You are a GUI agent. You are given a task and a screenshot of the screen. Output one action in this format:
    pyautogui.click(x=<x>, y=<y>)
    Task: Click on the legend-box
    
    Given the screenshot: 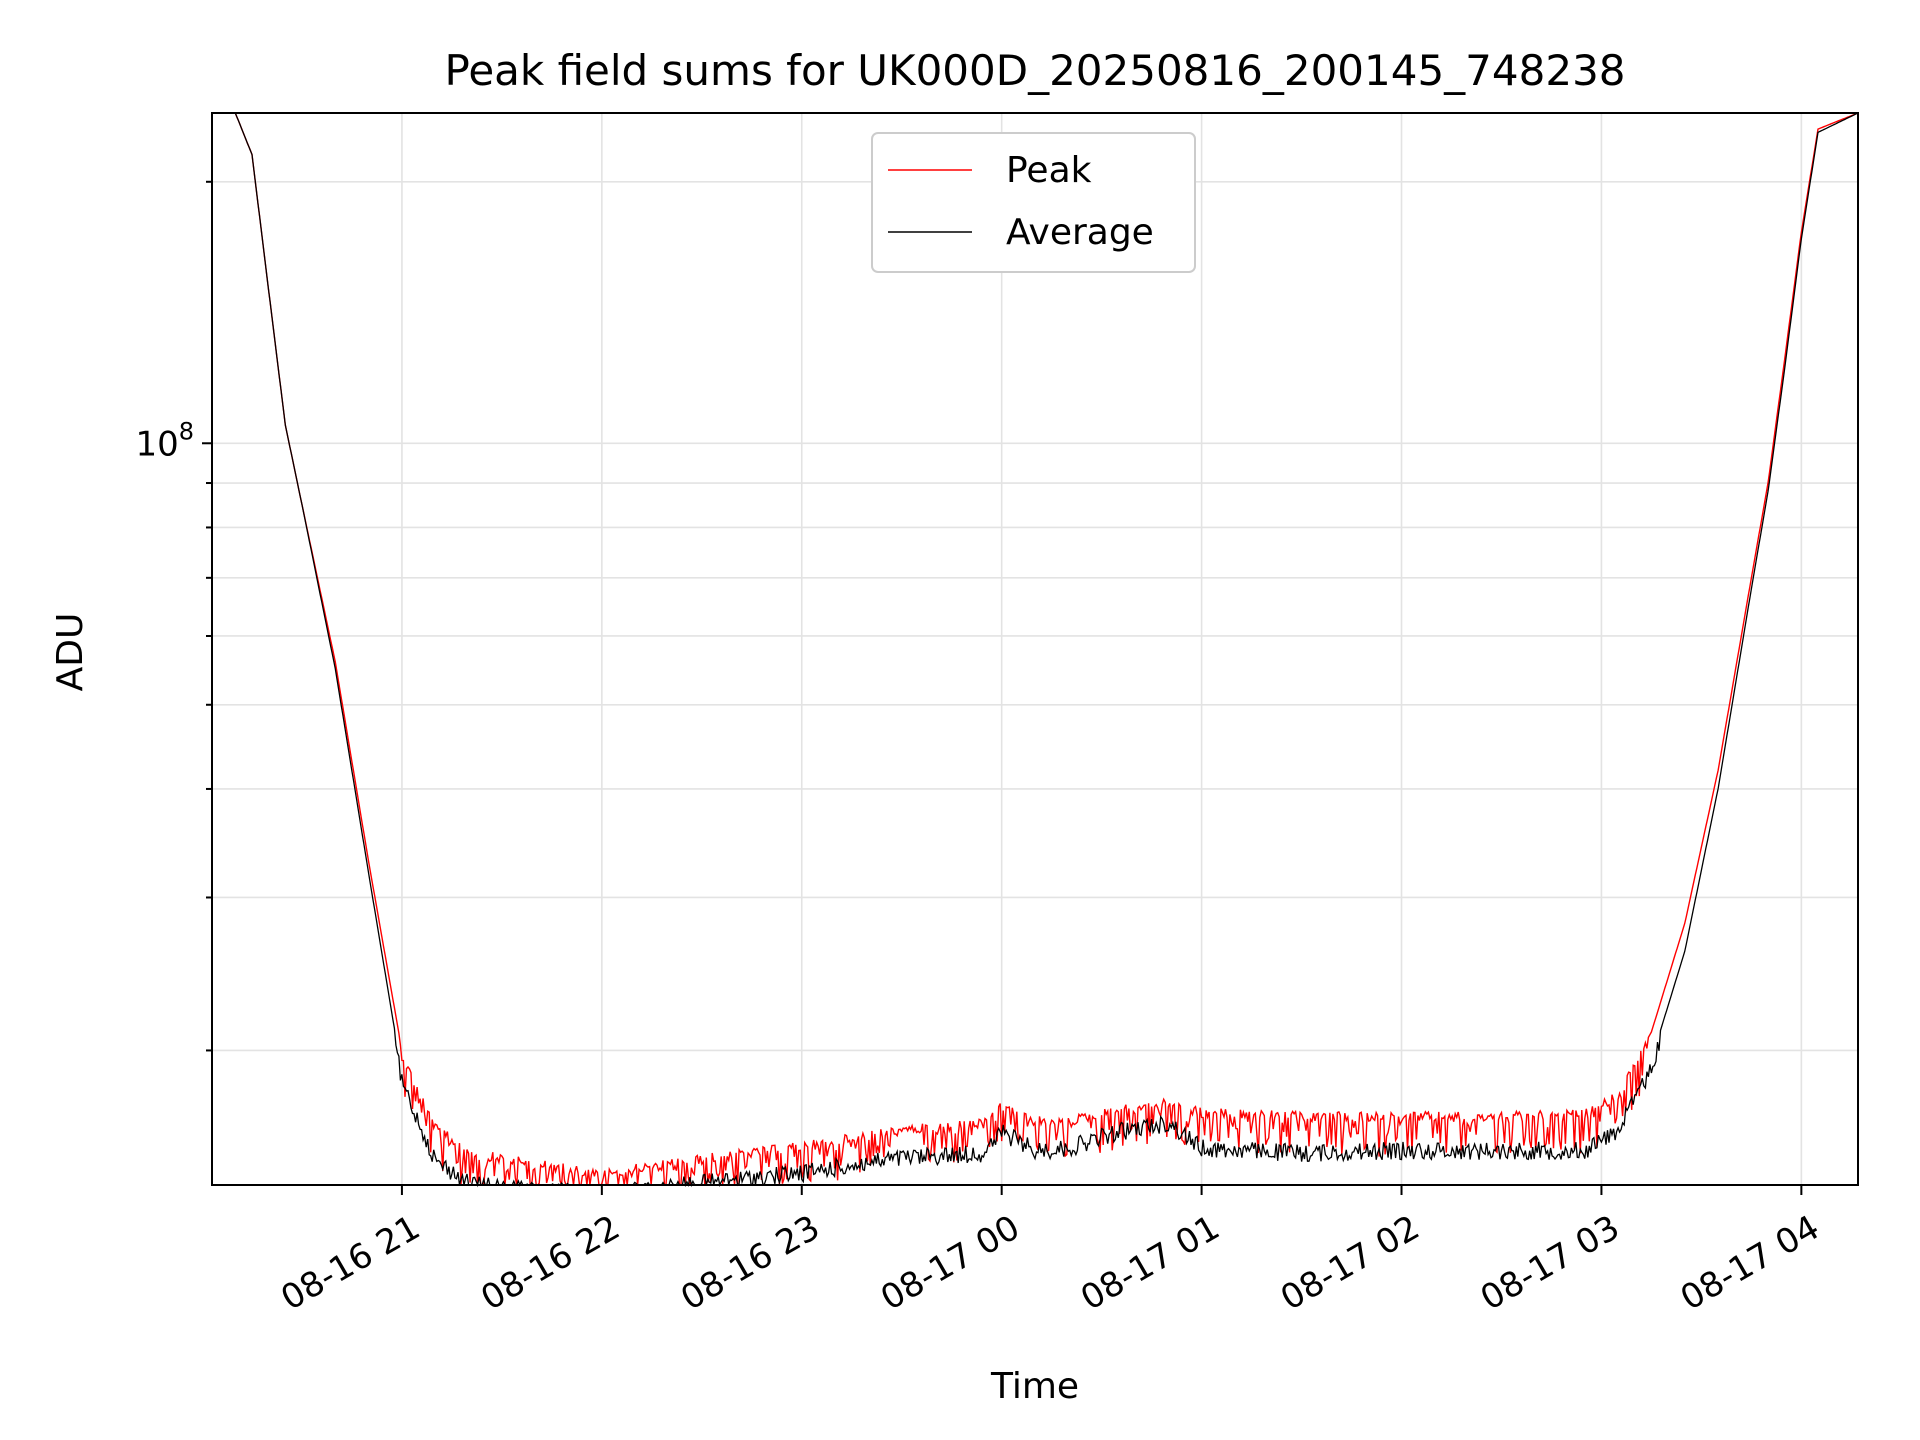 What is the action you would take?
    pyautogui.click(x=1033, y=202)
    